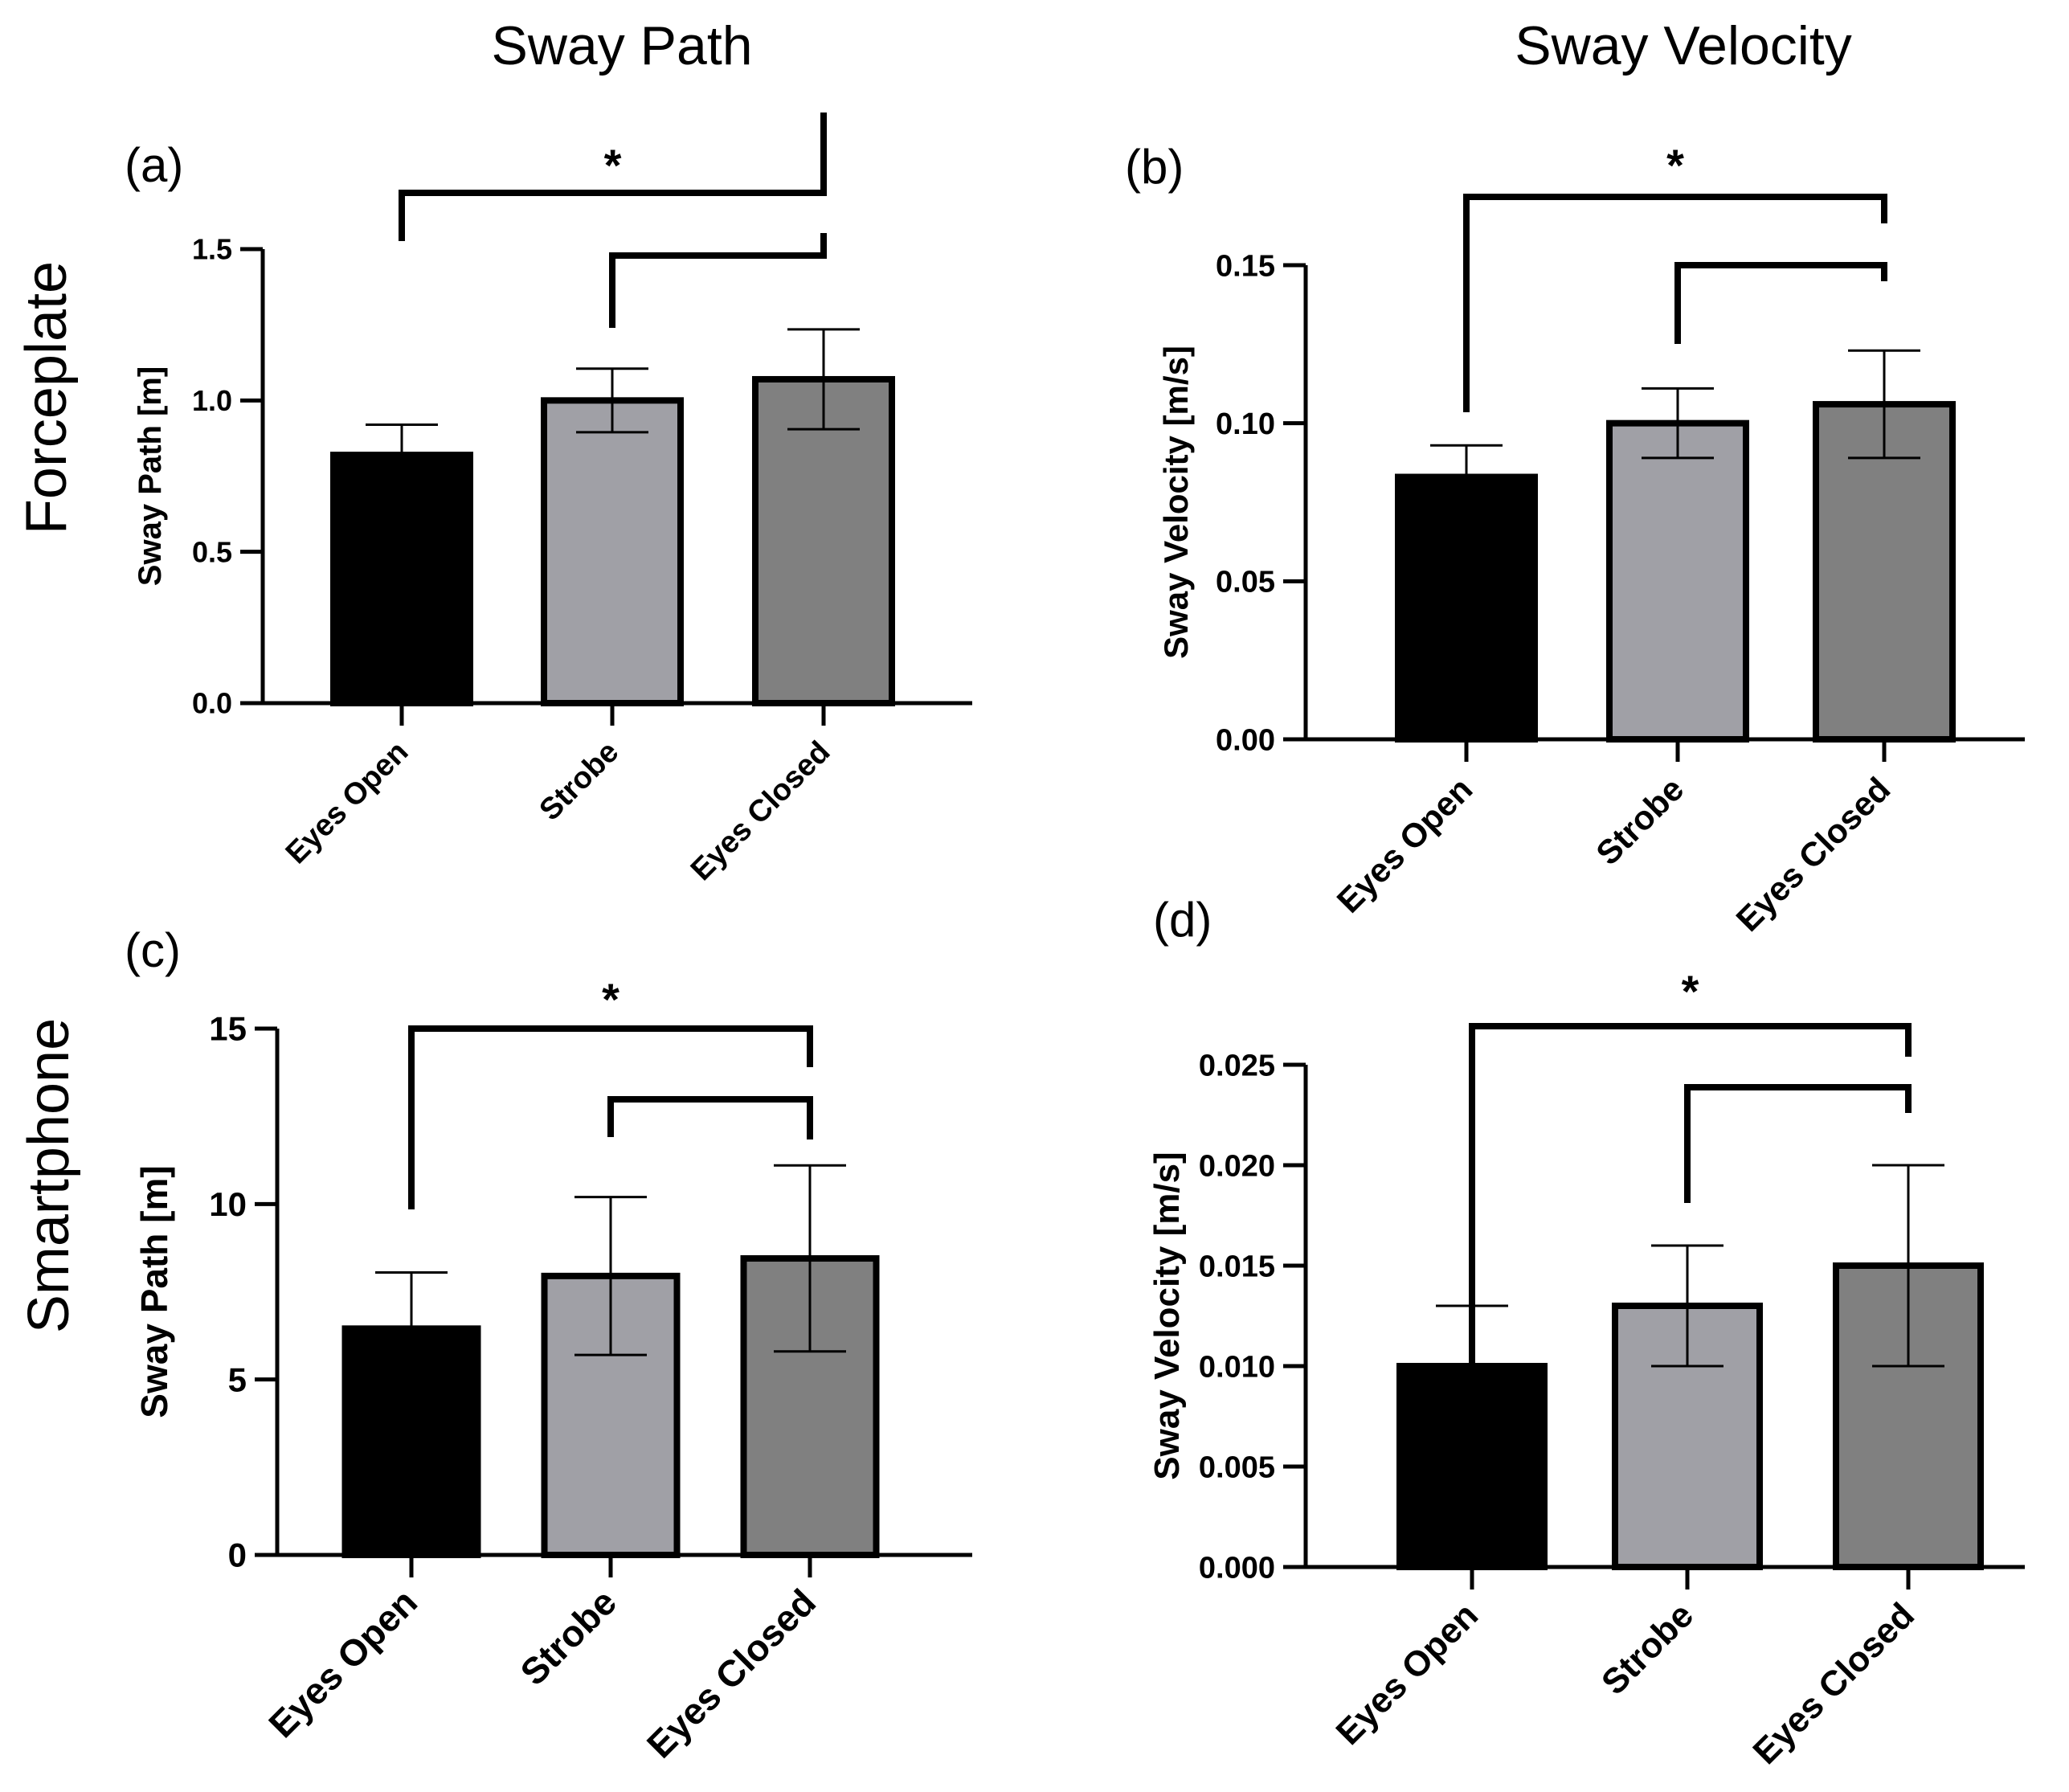  What do you see at coordinates (154, 165) in the screenshot?
I see `panel-label: (a)` at bounding box center [154, 165].